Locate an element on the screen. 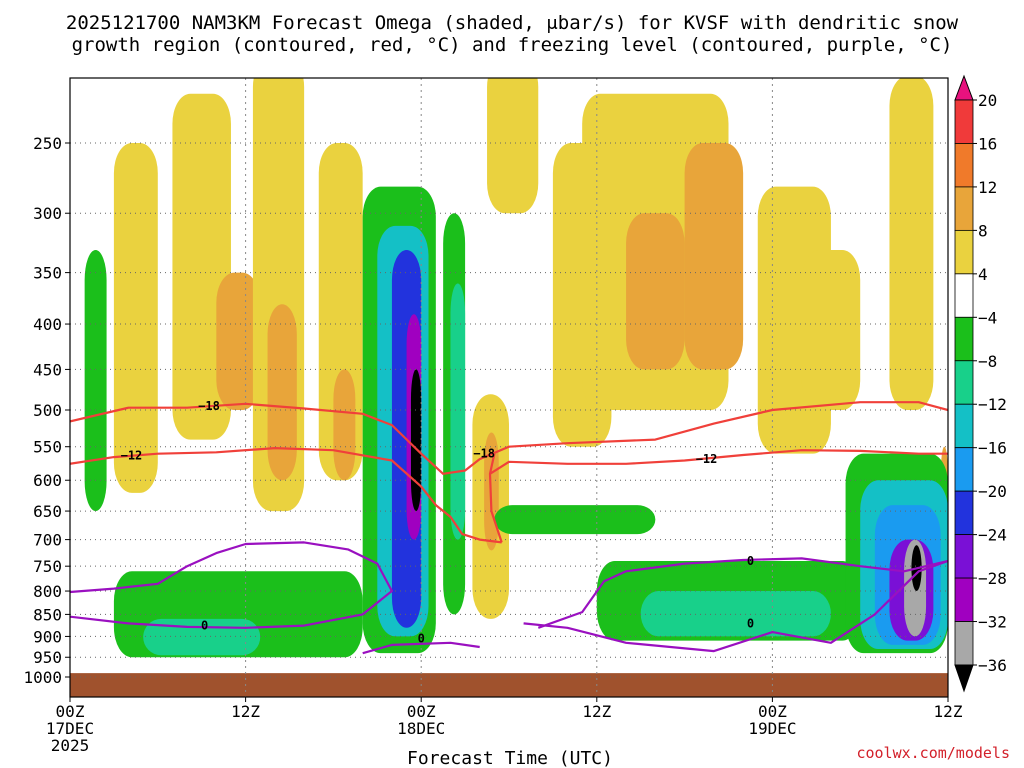 Image resolution: width=1024 pixels, height=768 pixels. terrain-band is located at coordinates (509, 685).